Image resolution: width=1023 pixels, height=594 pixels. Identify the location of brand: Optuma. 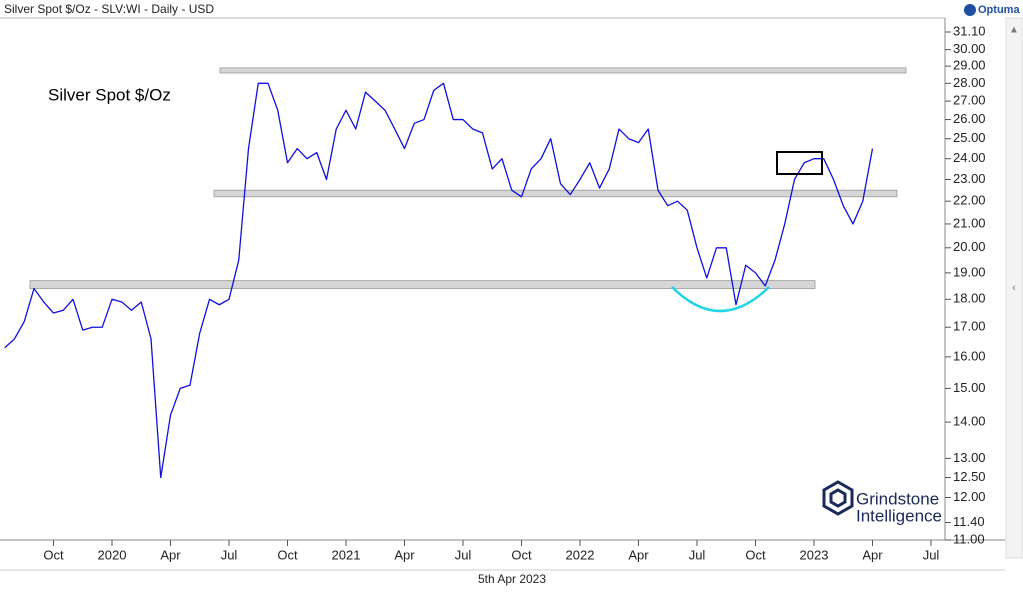
(999, 10).